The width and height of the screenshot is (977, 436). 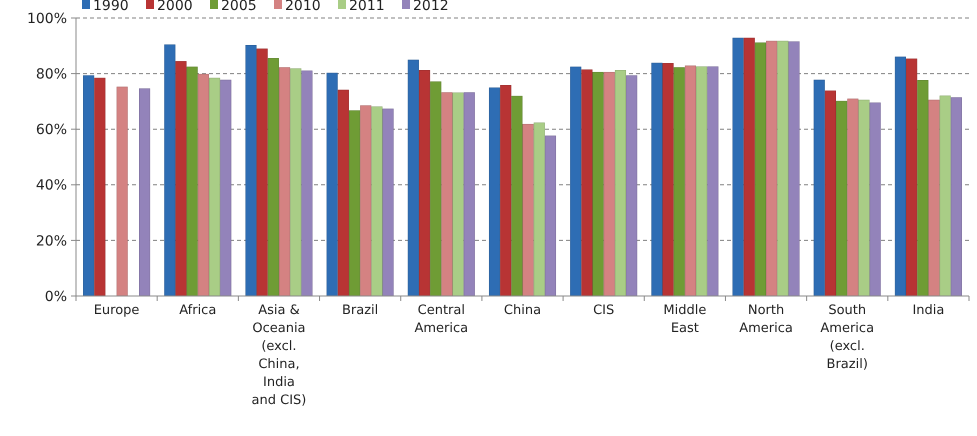 What do you see at coordinates (51, 186) in the screenshot?
I see `y-tick-label: 40%` at bounding box center [51, 186].